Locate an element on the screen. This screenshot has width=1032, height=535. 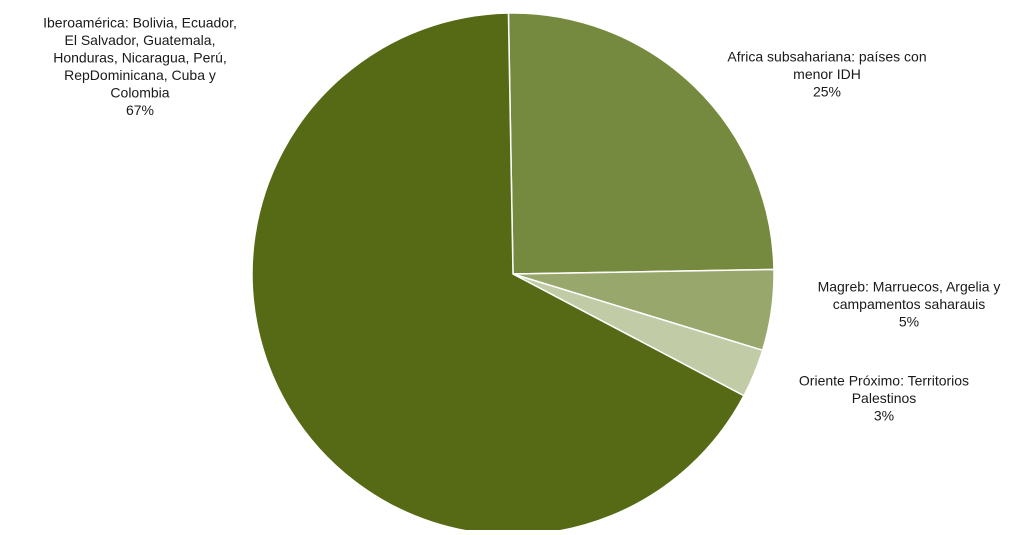
slice-category-label: Africa subsahariana: países con is located at coordinates (826, 57).